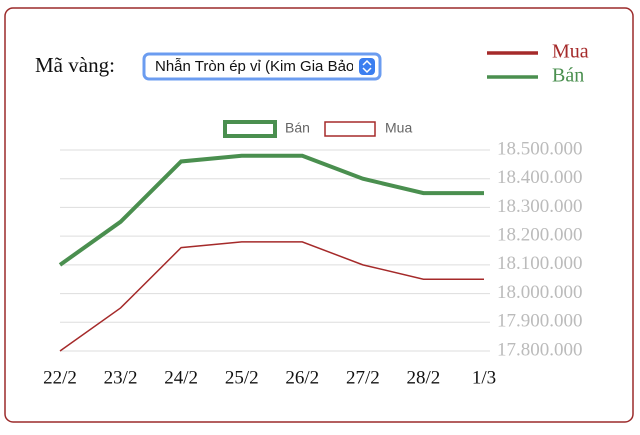 This screenshot has width=640, height=435. I want to click on x-tick-label: 22/2, so click(60, 377).